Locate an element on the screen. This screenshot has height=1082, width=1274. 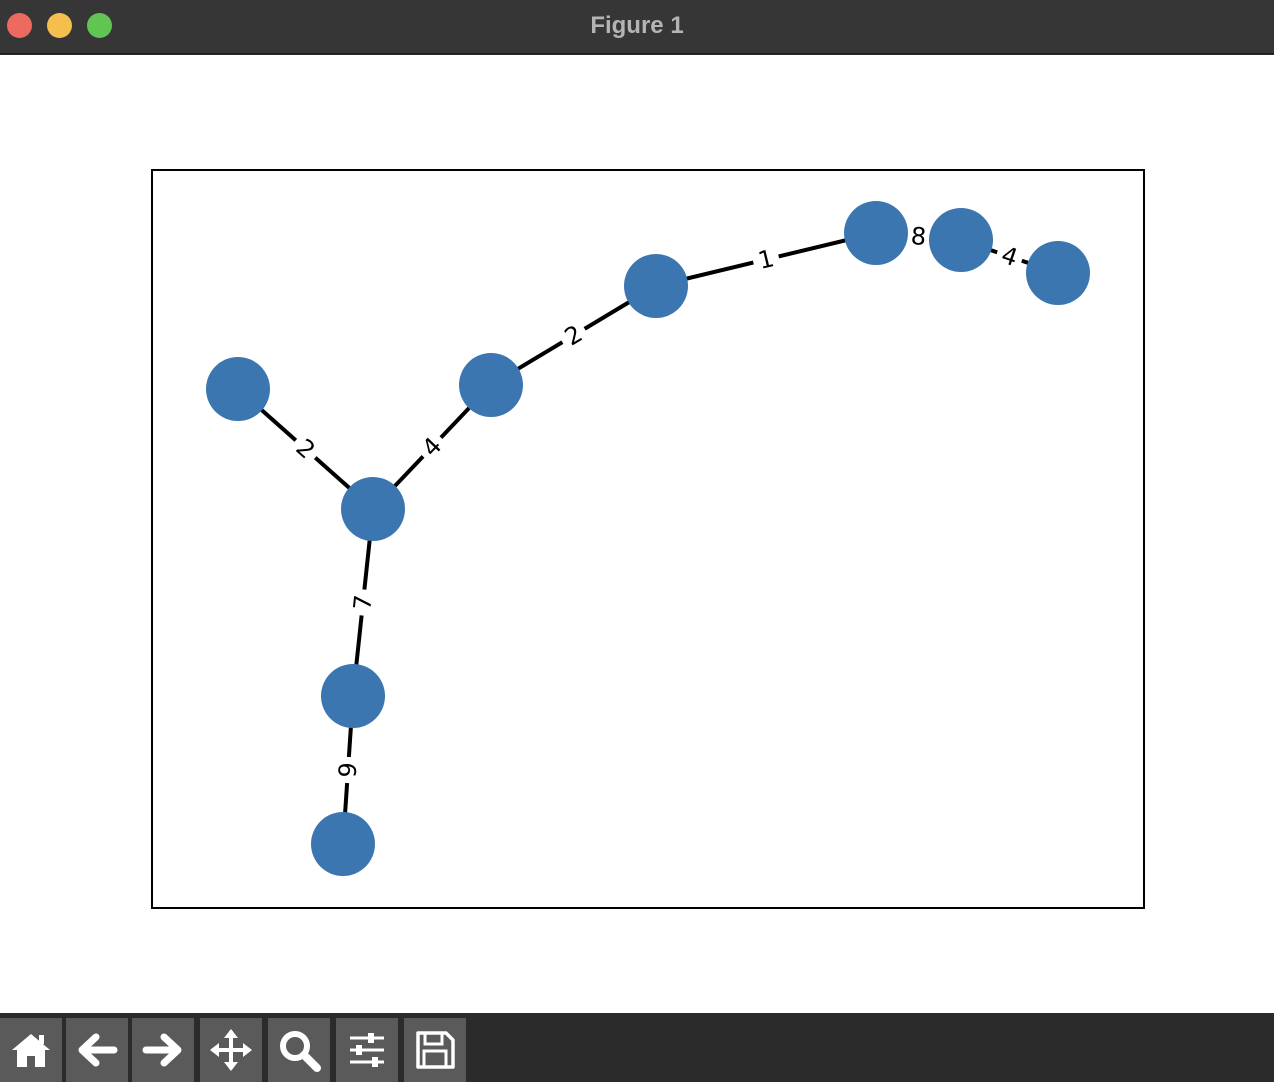
minimize-window-button is located at coordinates (59, 25).